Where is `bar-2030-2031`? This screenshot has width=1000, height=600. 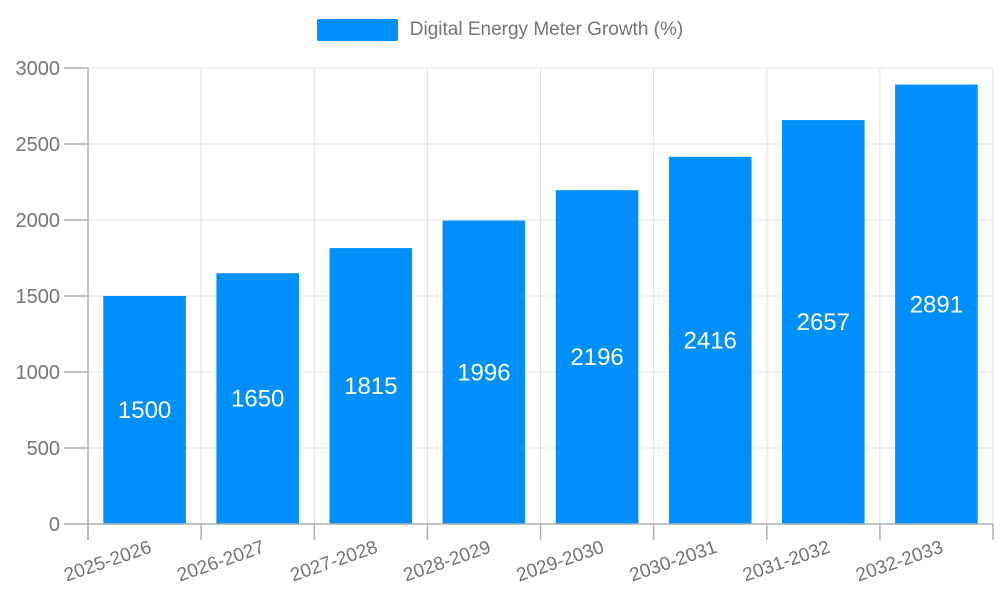 bar-2030-2031 is located at coordinates (710, 340).